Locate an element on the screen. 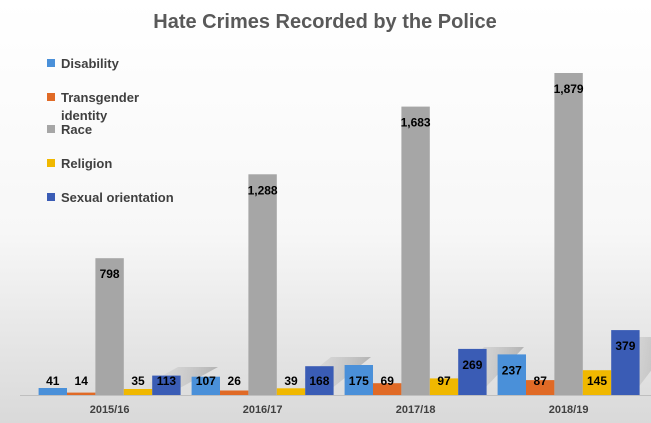 This screenshot has width=651, height=423. data-label-transgender-identity-2018-19: 87 is located at coordinates (541, 381).